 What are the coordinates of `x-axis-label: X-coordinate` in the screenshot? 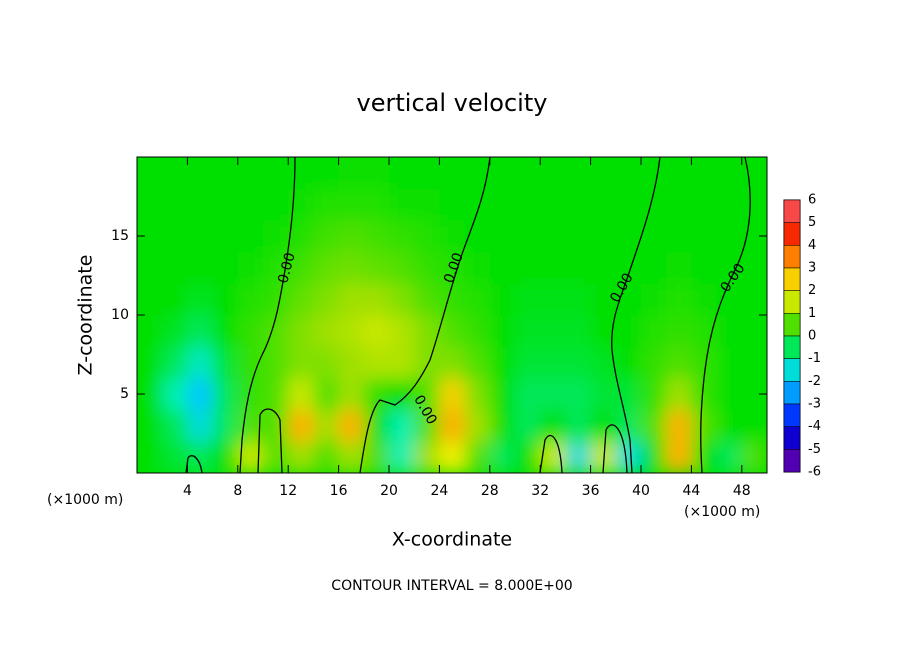 It's located at (452, 540).